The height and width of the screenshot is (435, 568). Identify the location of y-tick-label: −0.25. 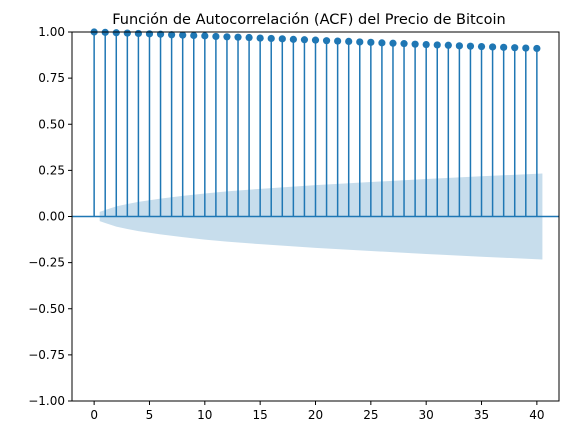
(46, 263).